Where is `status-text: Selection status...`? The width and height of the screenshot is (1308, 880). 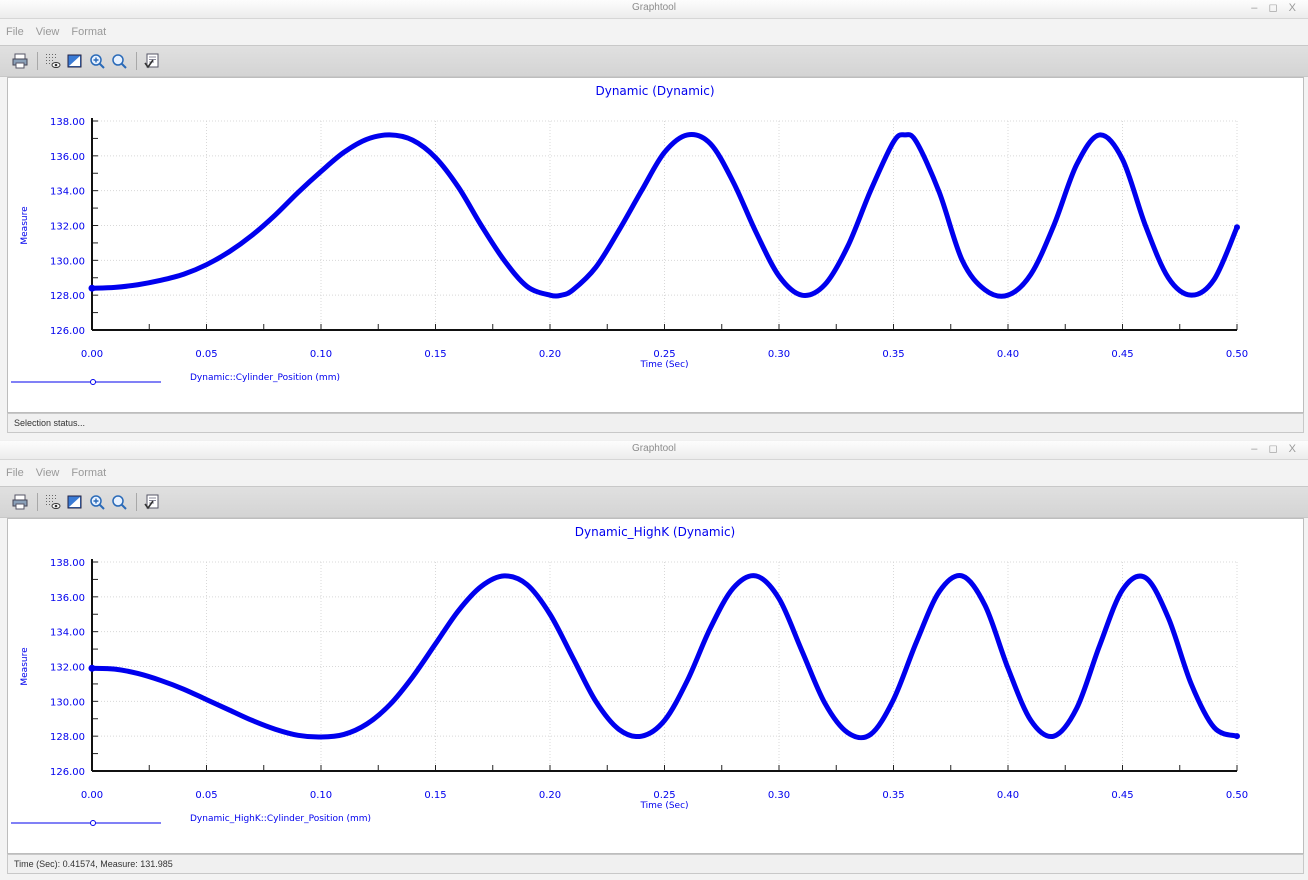
status-text: Selection status... is located at coordinates (50, 423).